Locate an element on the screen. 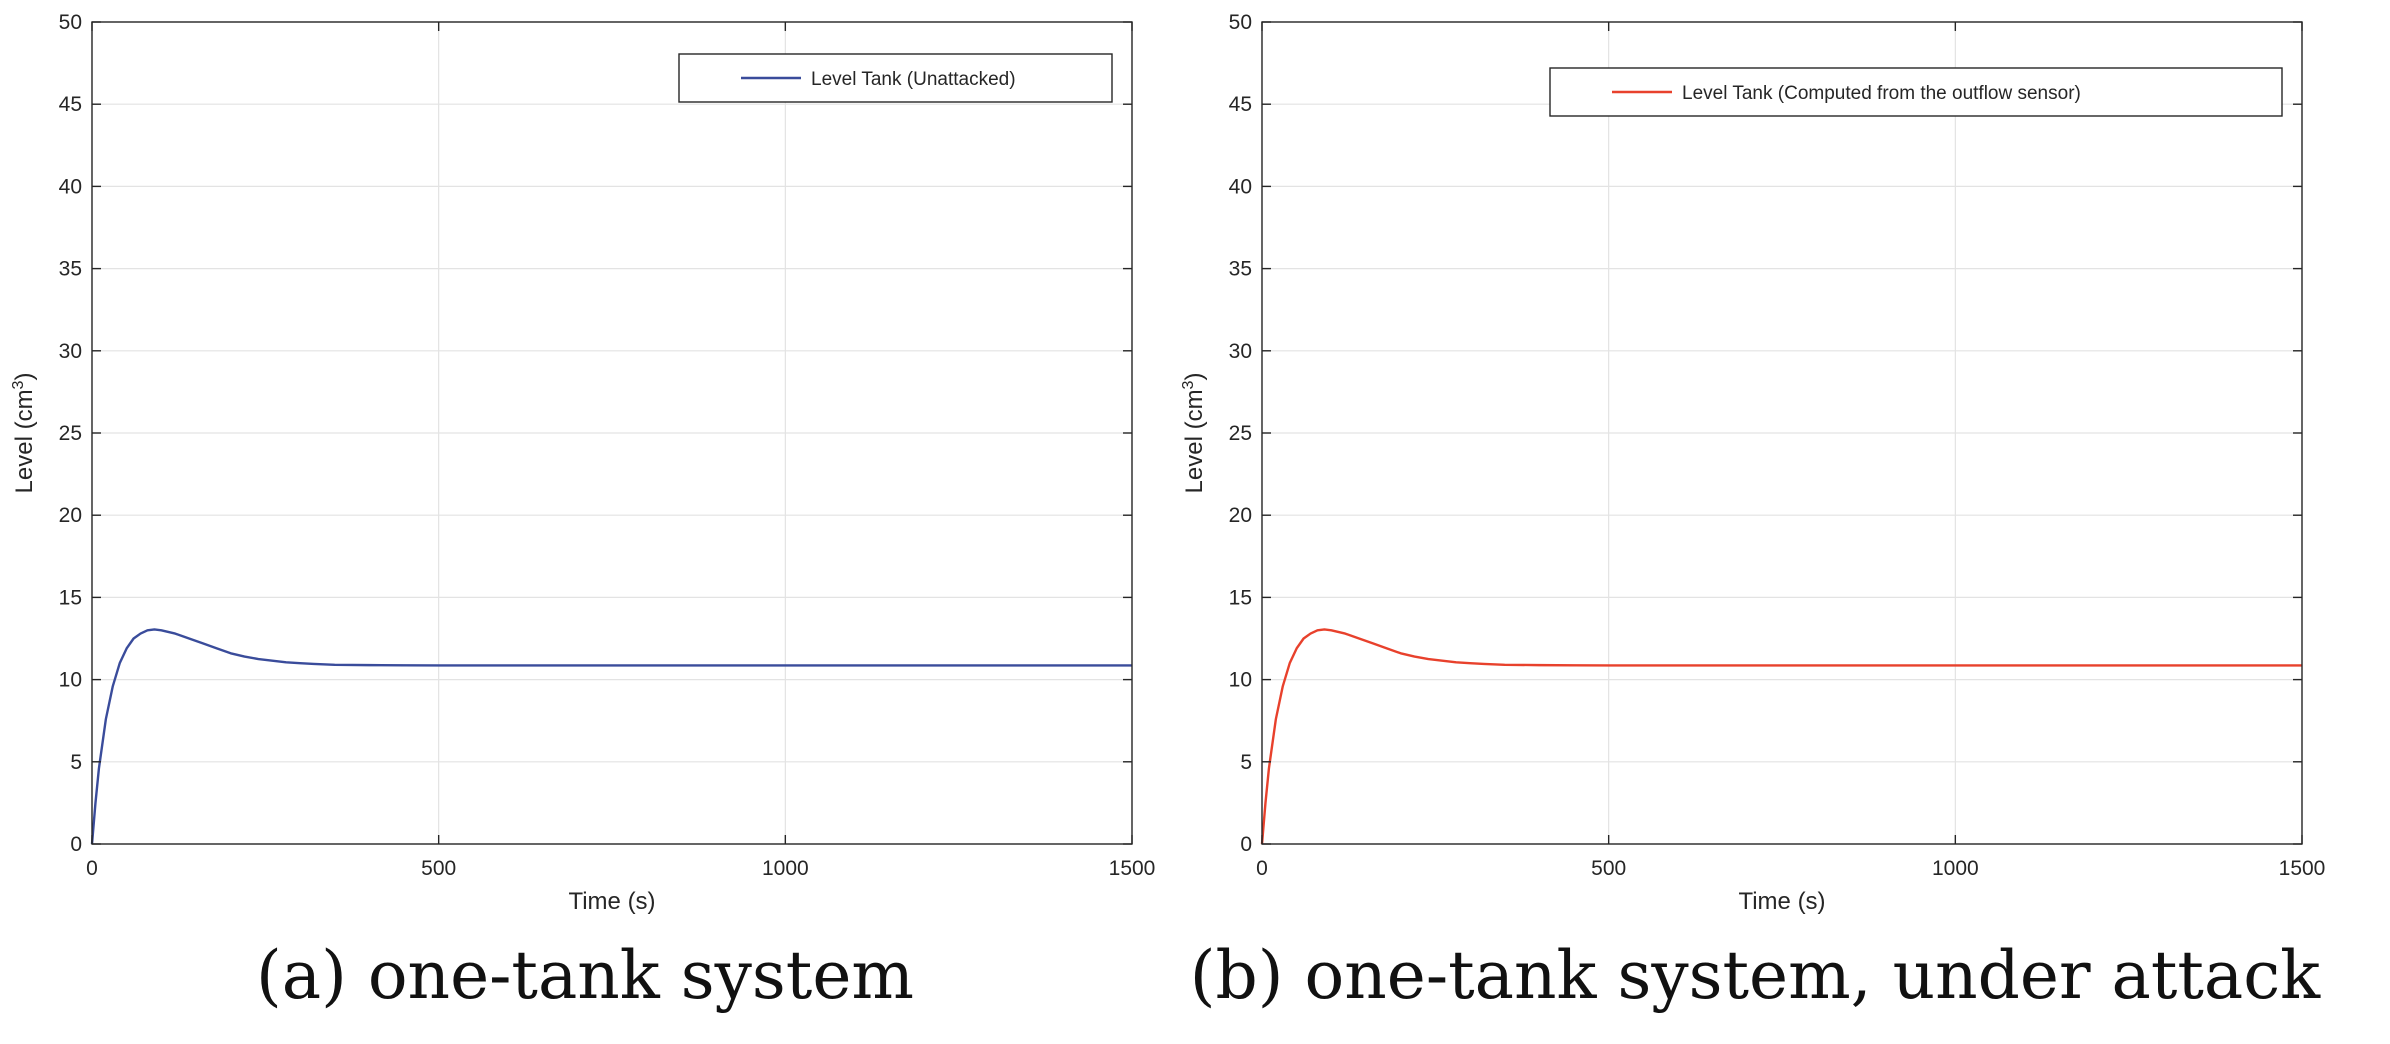  panel-caption: (a) one-tank system is located at coordinates (585, 975).